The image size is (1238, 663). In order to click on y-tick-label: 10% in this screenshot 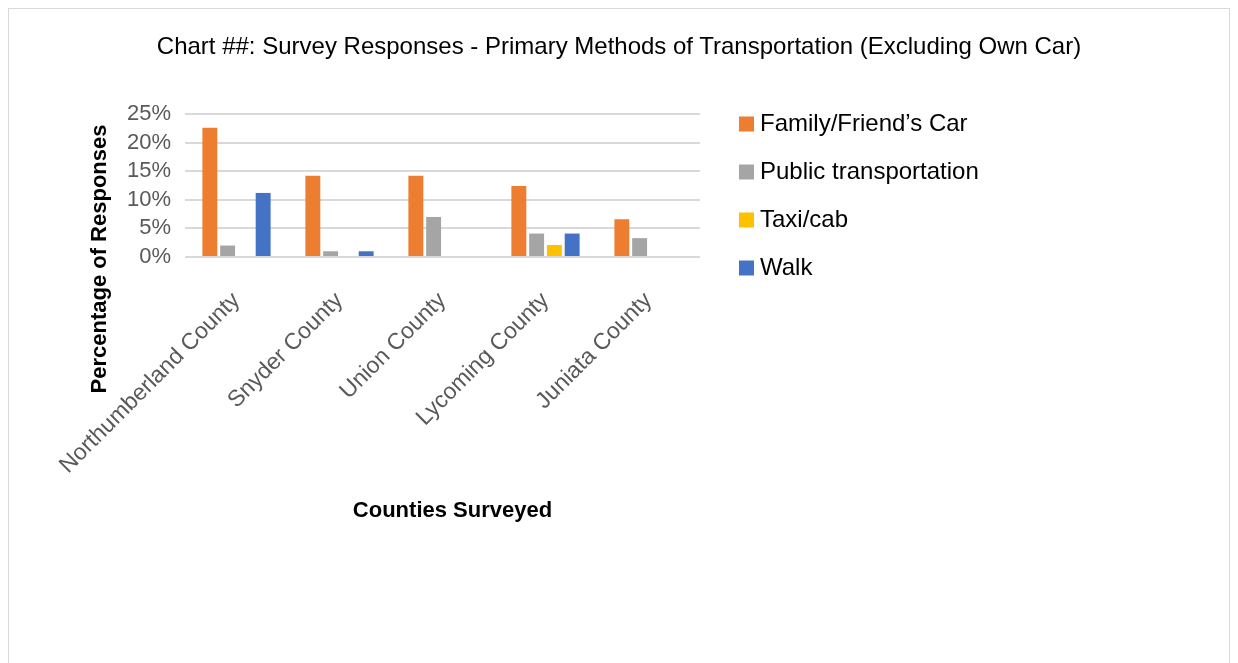, I will do `click(148, 198)`.